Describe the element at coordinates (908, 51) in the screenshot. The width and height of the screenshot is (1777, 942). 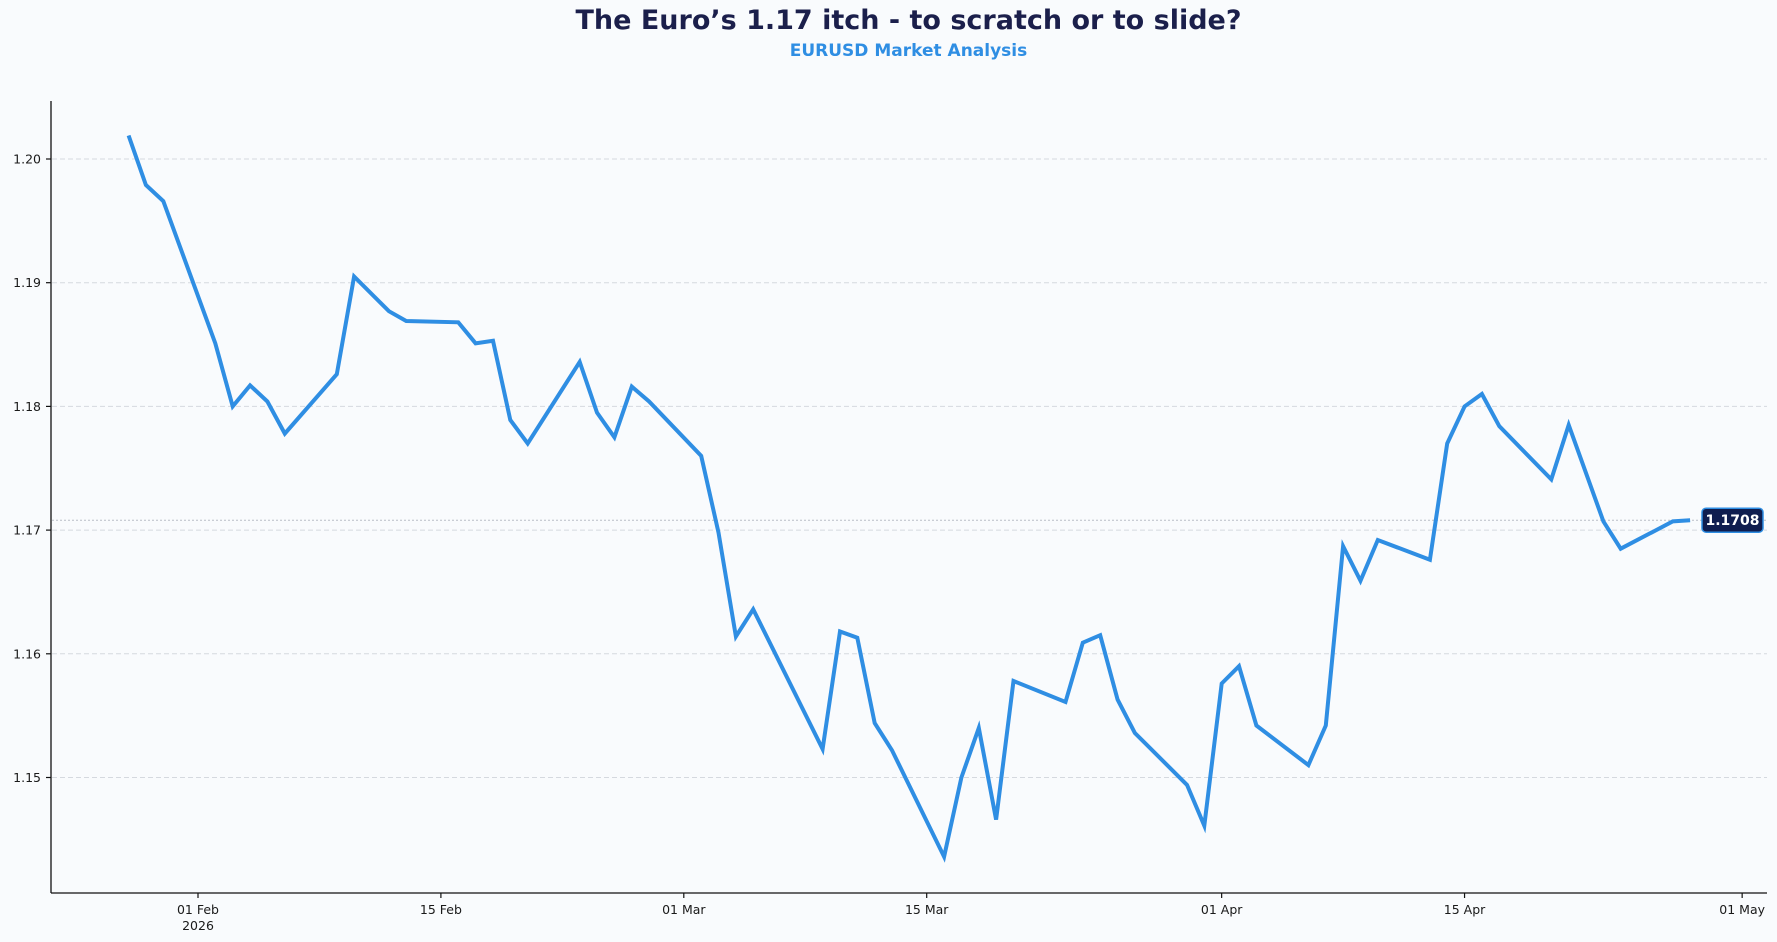
I see `chart-subtitle: EURUSD Market Analysis` at that location.